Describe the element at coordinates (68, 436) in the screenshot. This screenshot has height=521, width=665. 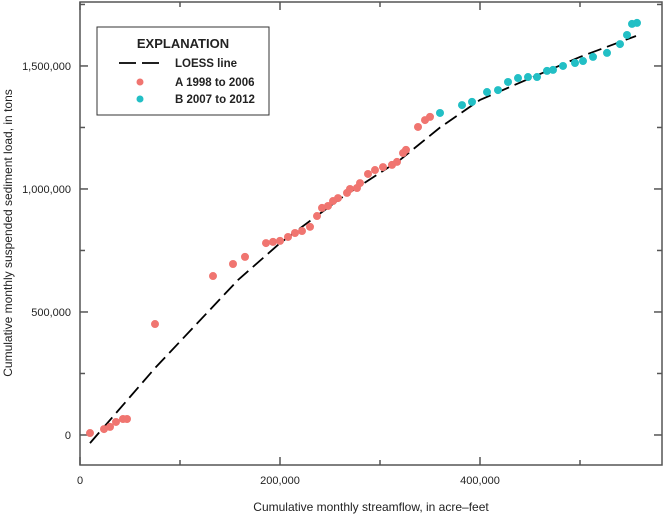
I see `y-tick-label: 0` at that location.